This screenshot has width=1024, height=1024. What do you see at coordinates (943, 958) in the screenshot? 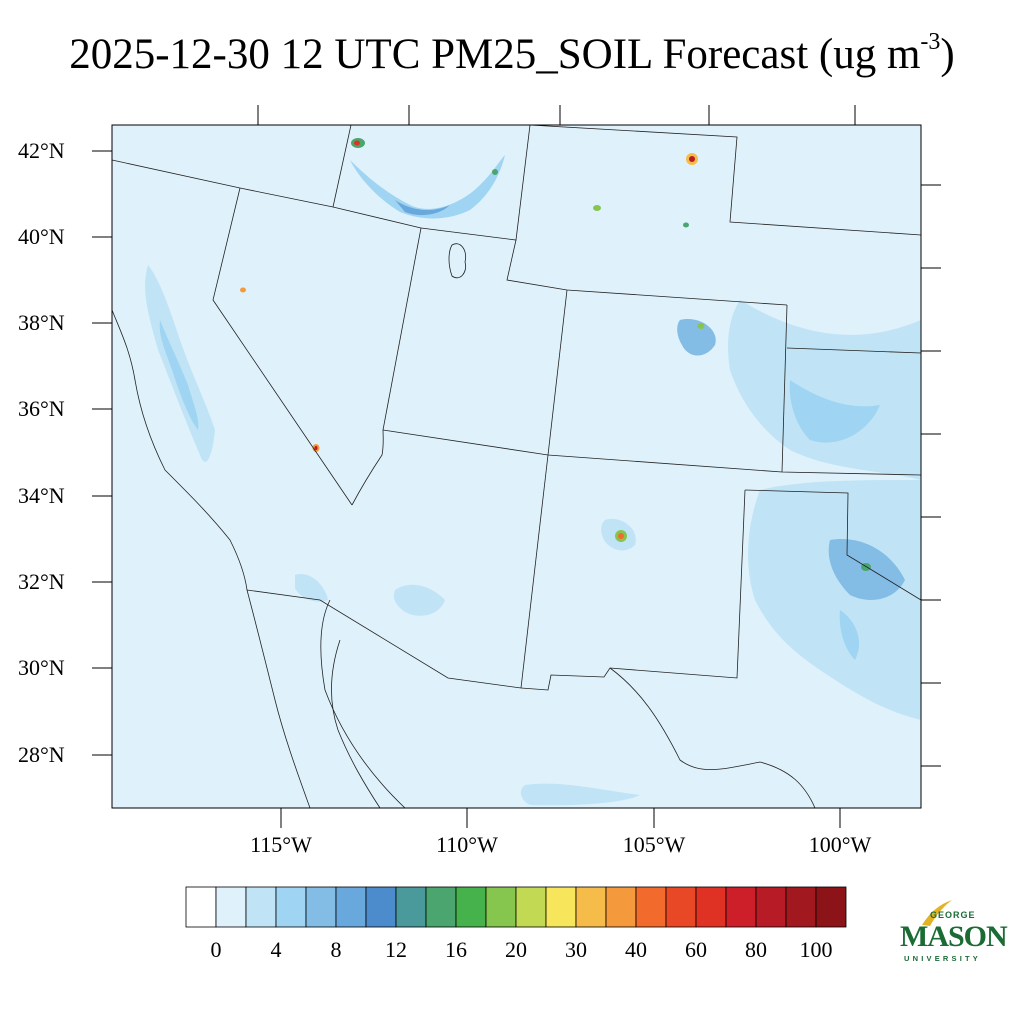
I see `logo-university: UNIVERSITY` at bounding box center [943, 958].